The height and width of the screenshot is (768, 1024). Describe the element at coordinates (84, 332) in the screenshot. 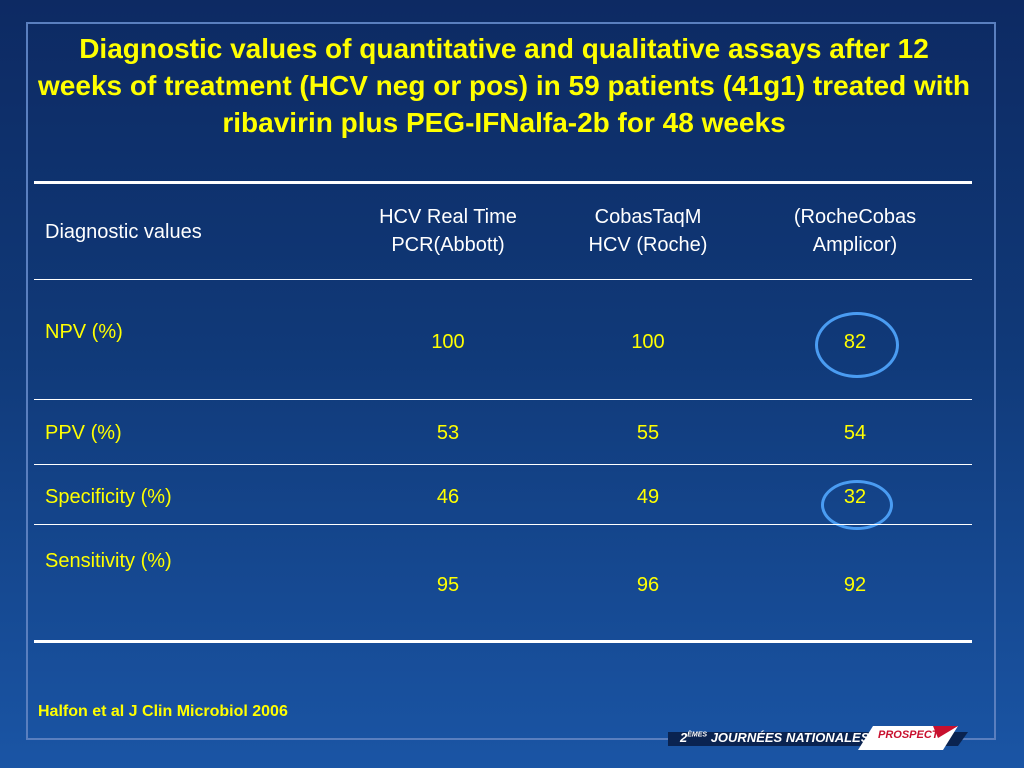

I see `row-label-npv: NPV (%)` at that location.